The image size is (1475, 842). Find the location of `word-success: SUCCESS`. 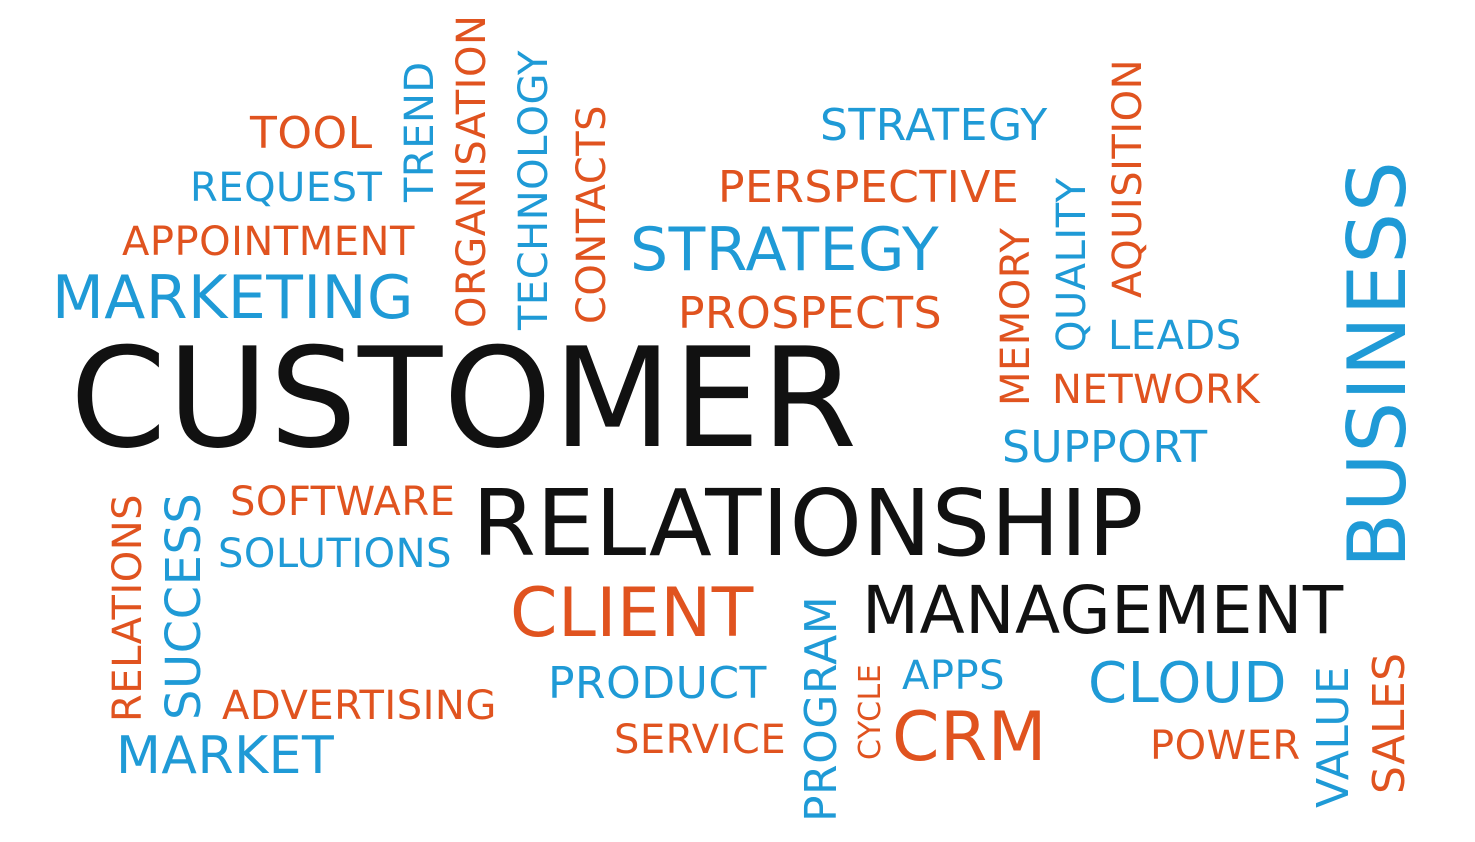

word-success: SUCCESS is located at coordinates (184, 606).